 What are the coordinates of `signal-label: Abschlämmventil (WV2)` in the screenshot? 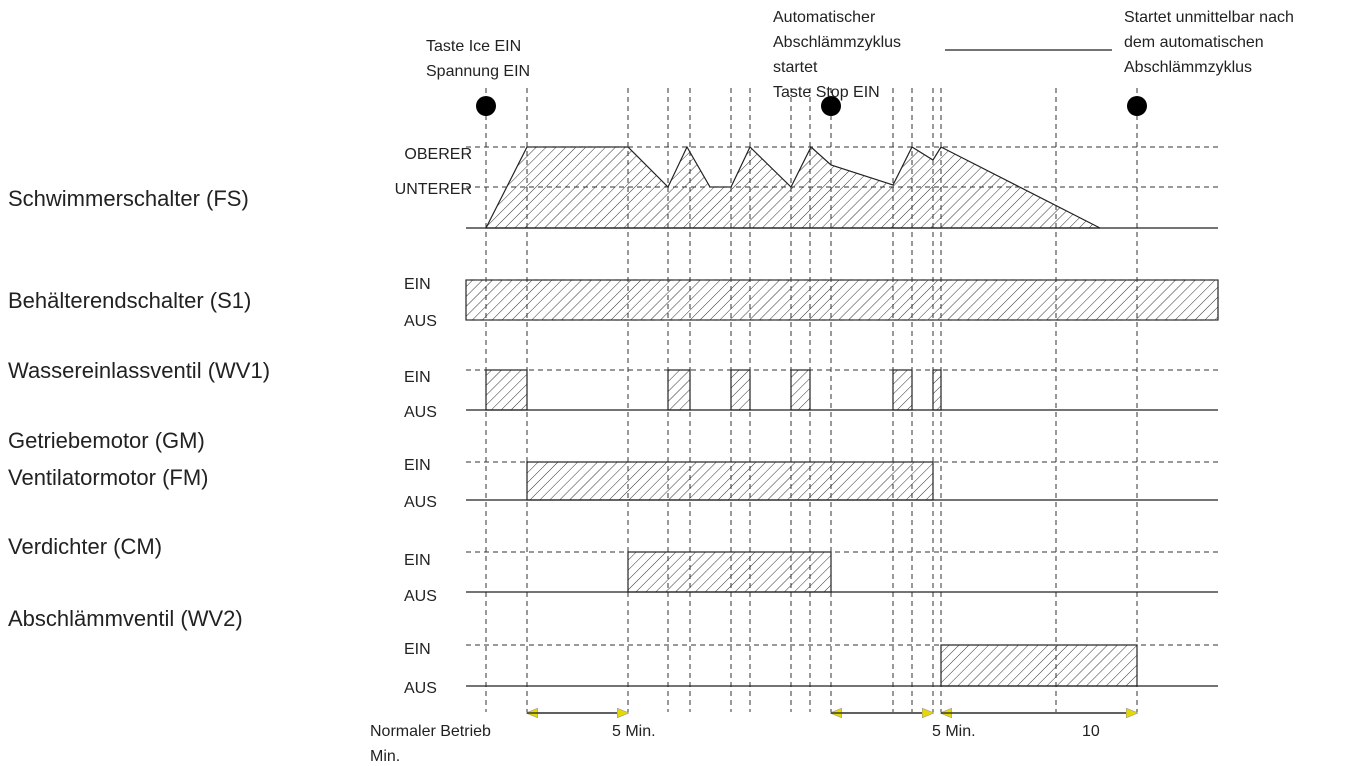 It's located at (125, 618).